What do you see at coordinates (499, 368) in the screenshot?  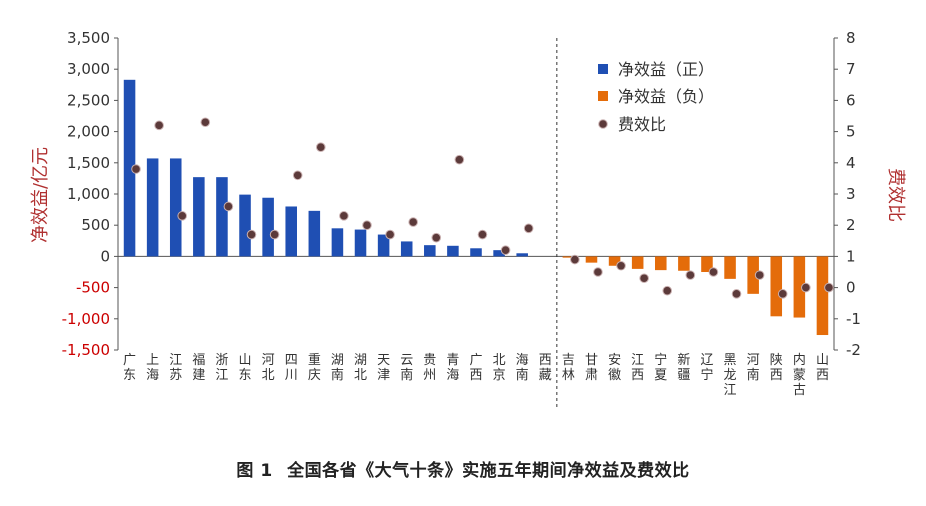 I see `category-label: 北京` at bounding box center [499, 368].